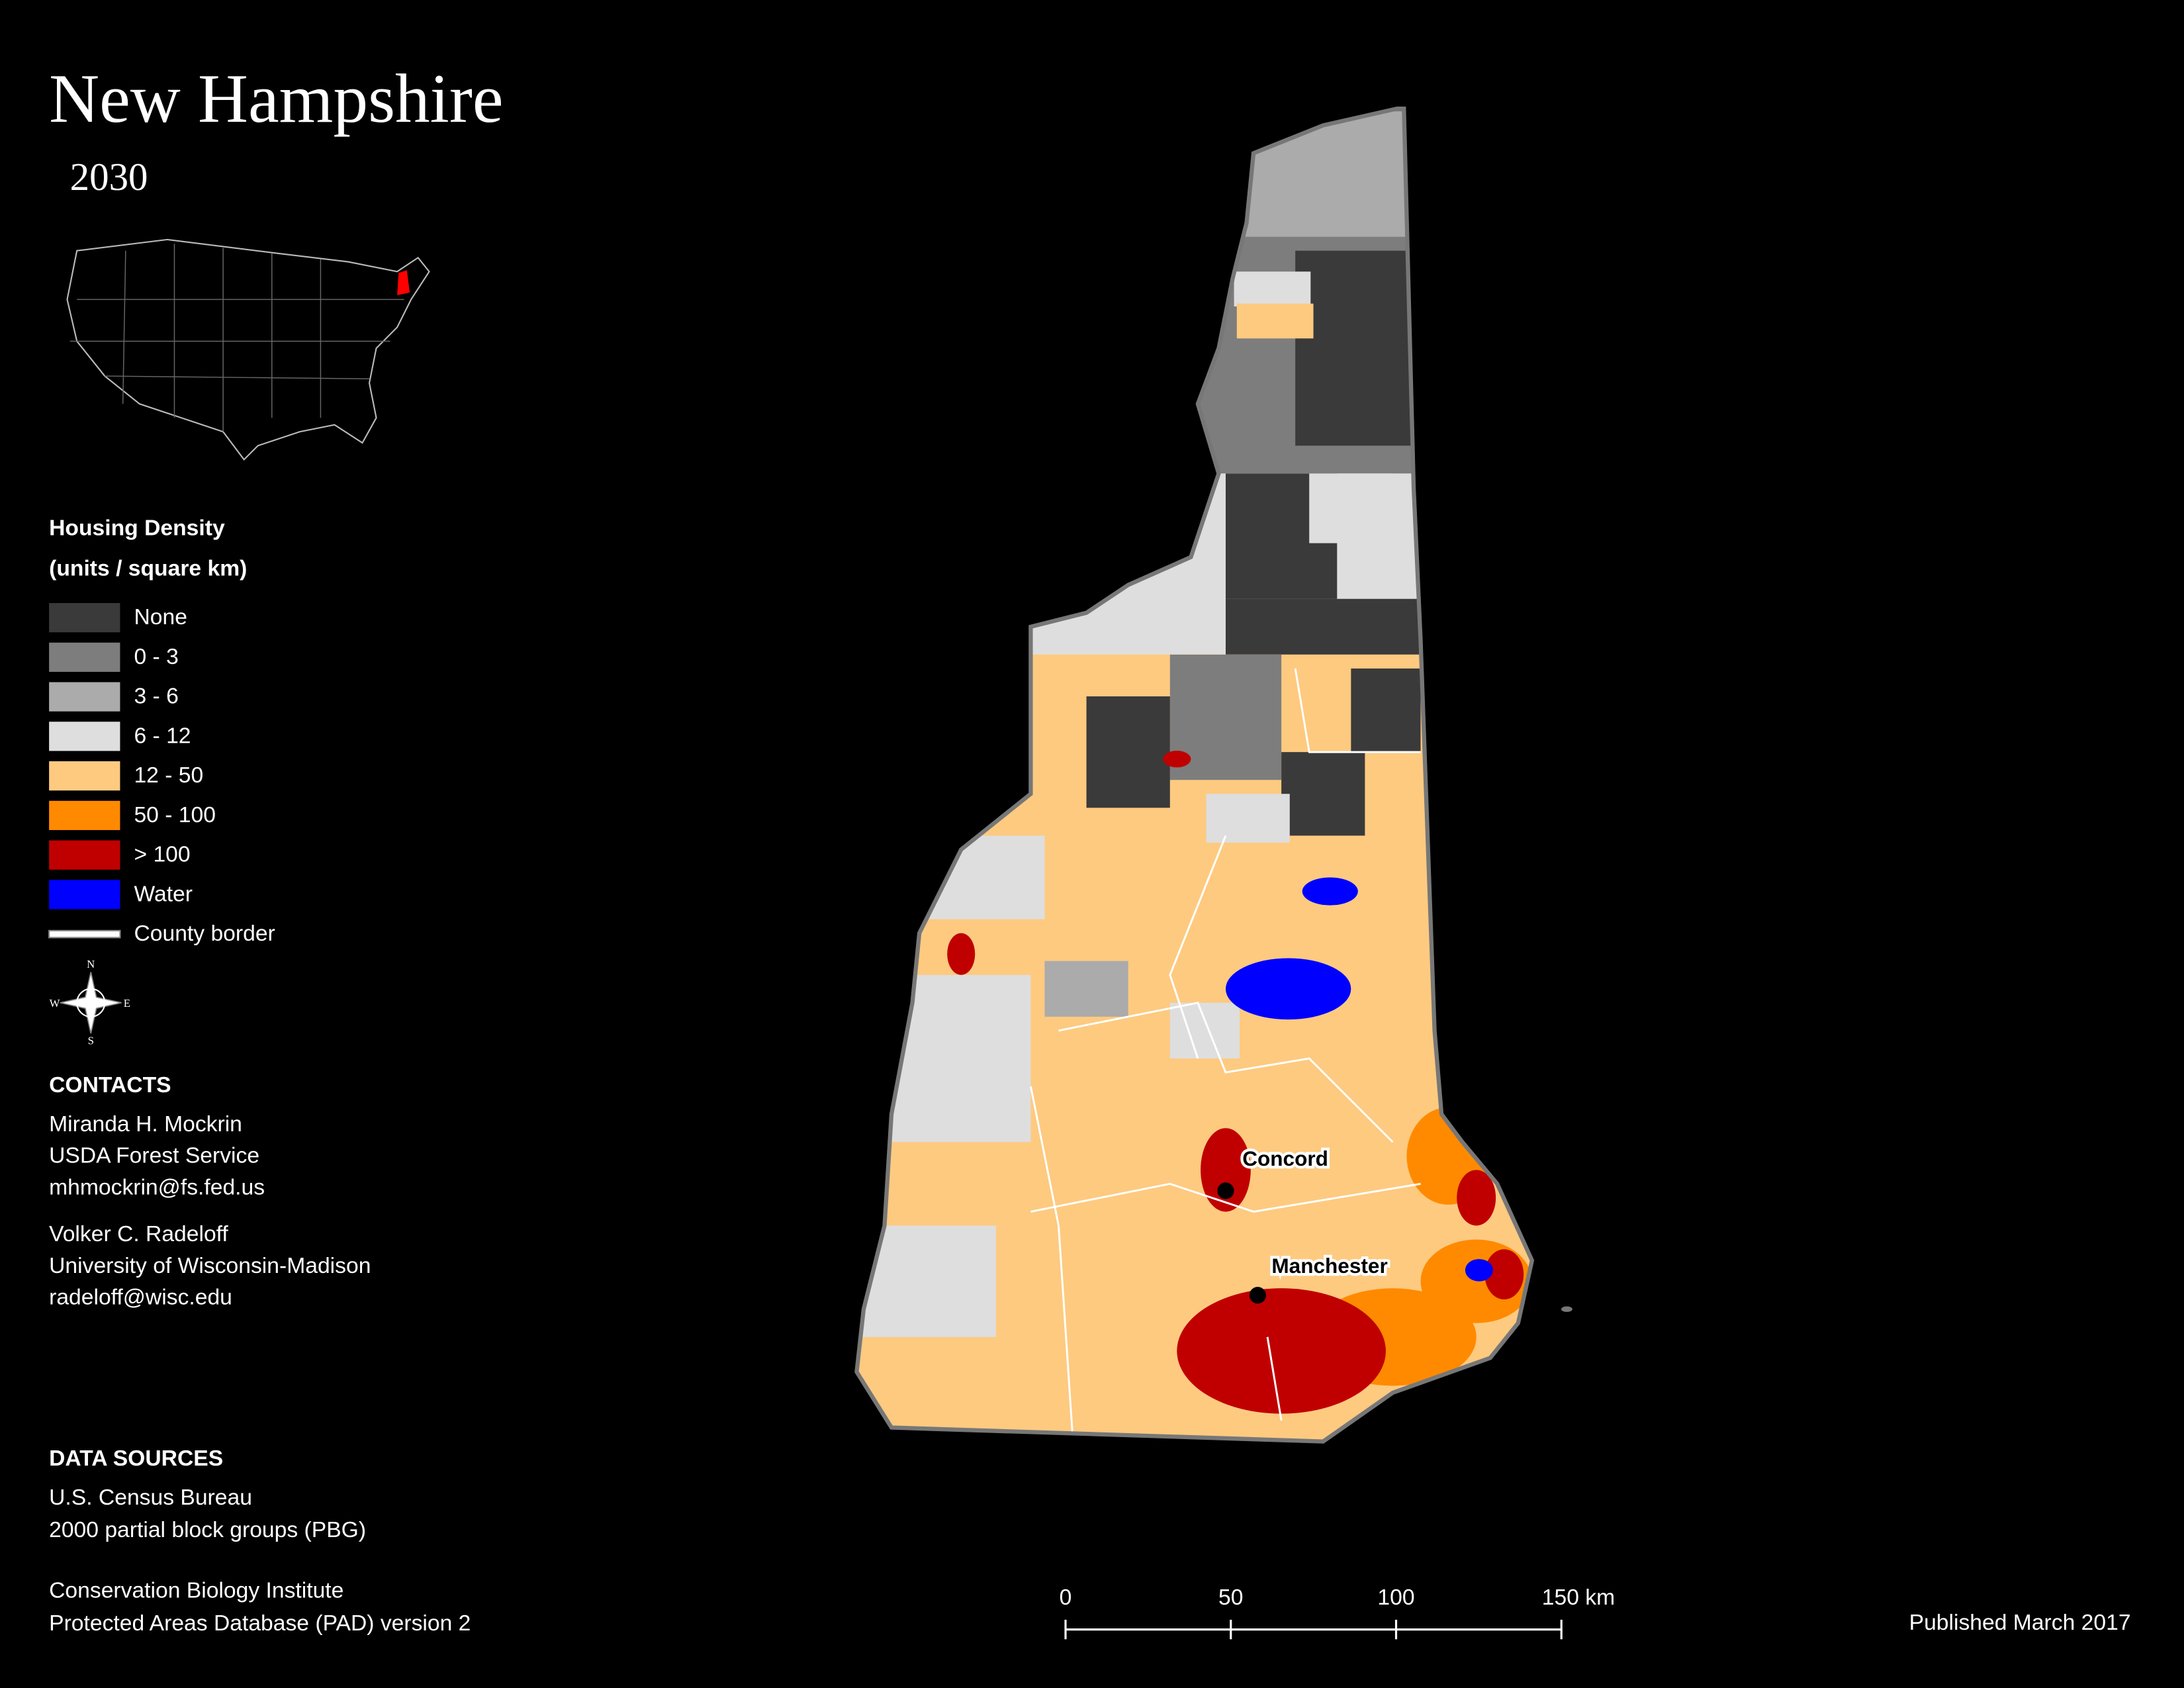  What do you see at coordinates (127, 1003) in the screenshot?
I see `compass-e: E` at bounding box center [127, 1003].